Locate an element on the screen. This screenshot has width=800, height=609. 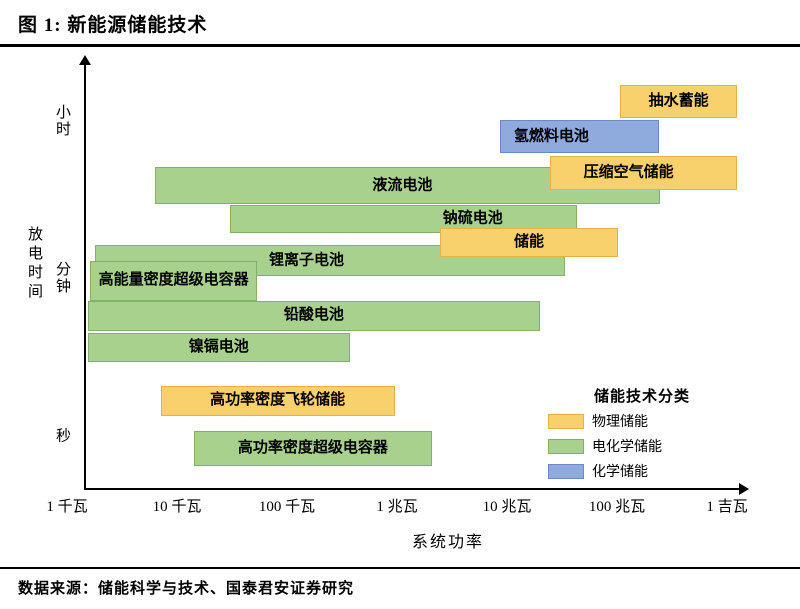
x-axis-line is located at coordinates (412, 489).